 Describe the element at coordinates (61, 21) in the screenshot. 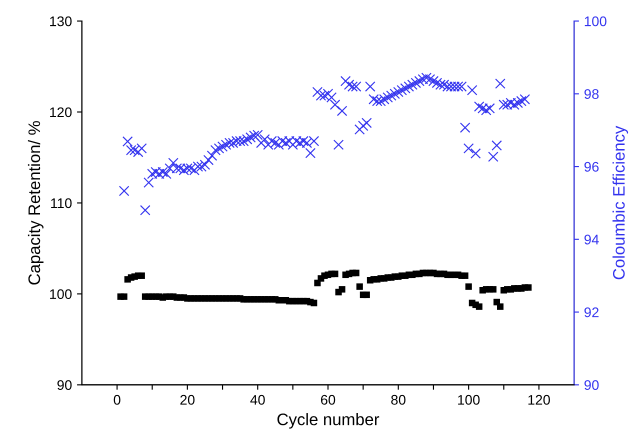

I see `y-tick-label: 130` at that location.